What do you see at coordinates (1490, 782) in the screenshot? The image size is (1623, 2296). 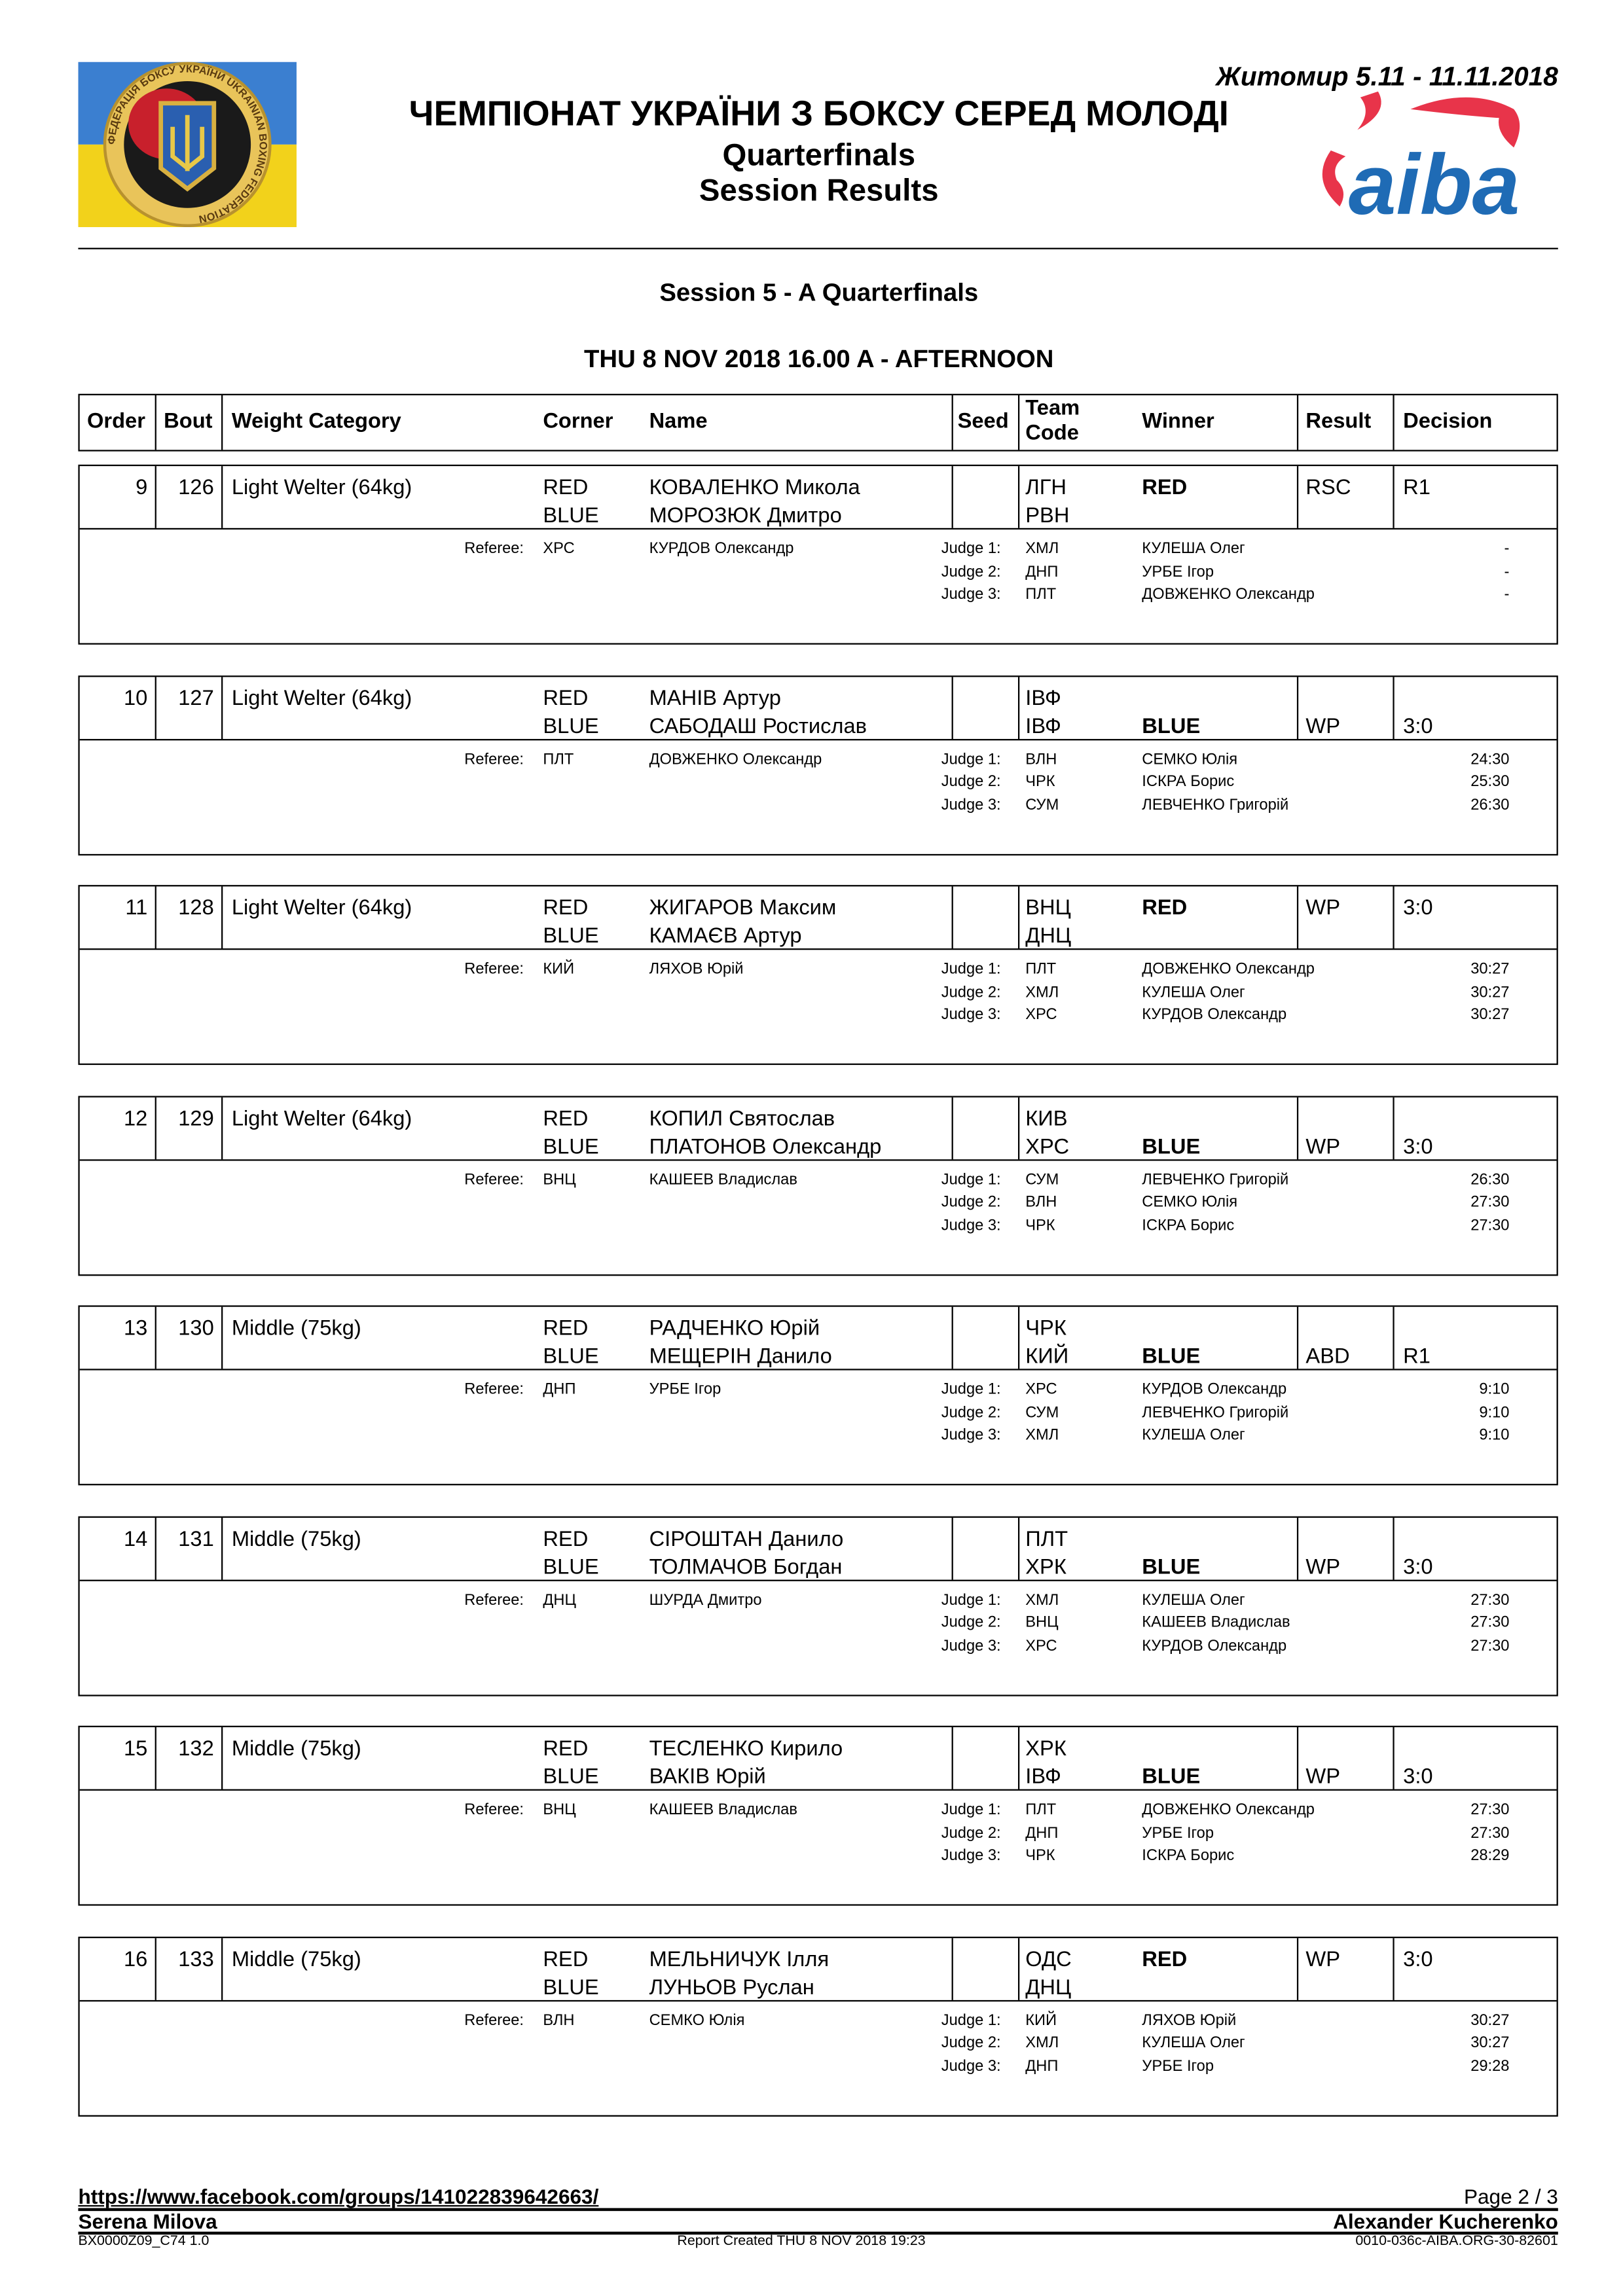 I see `judge-score: 25:30` at bounding box center [1490, 782].